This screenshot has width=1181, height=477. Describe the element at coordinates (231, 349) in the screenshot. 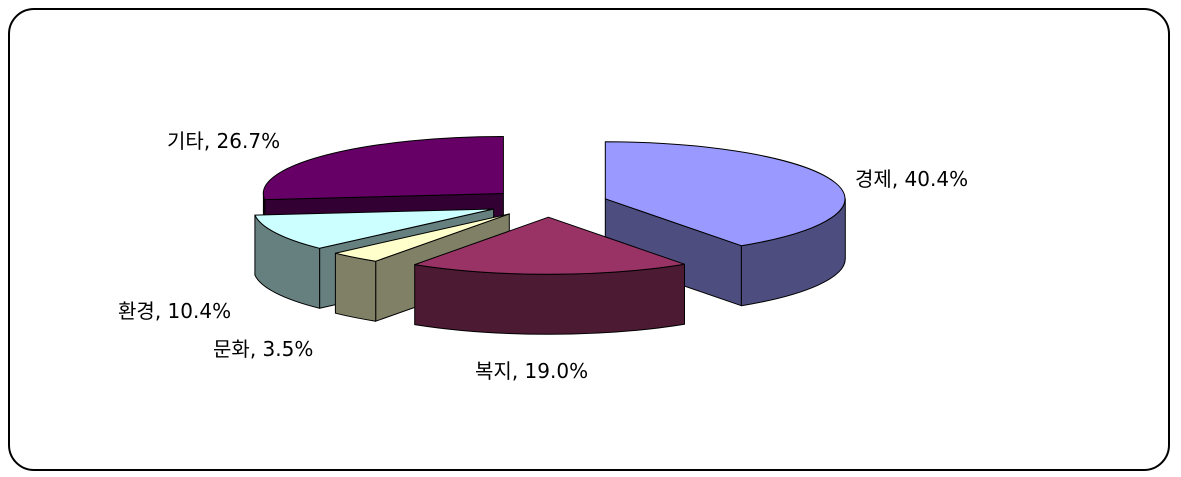

I see `data-label-category: 문화` at that location.